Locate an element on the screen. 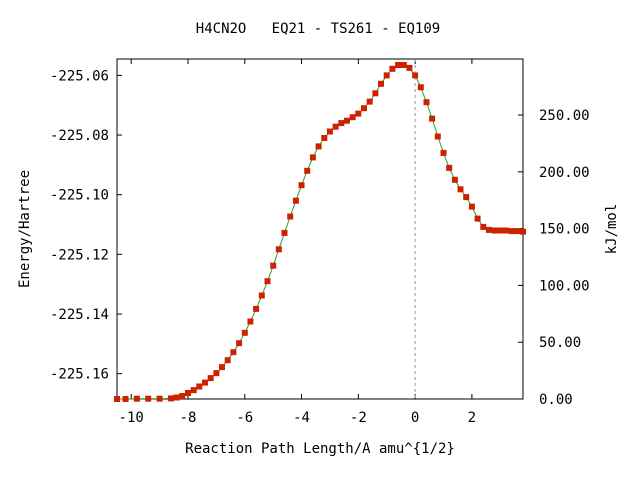 Image resolution: width=640 pixels, height=480 pixels. x-tick-label: -4 is located at coordinates (301, 418).